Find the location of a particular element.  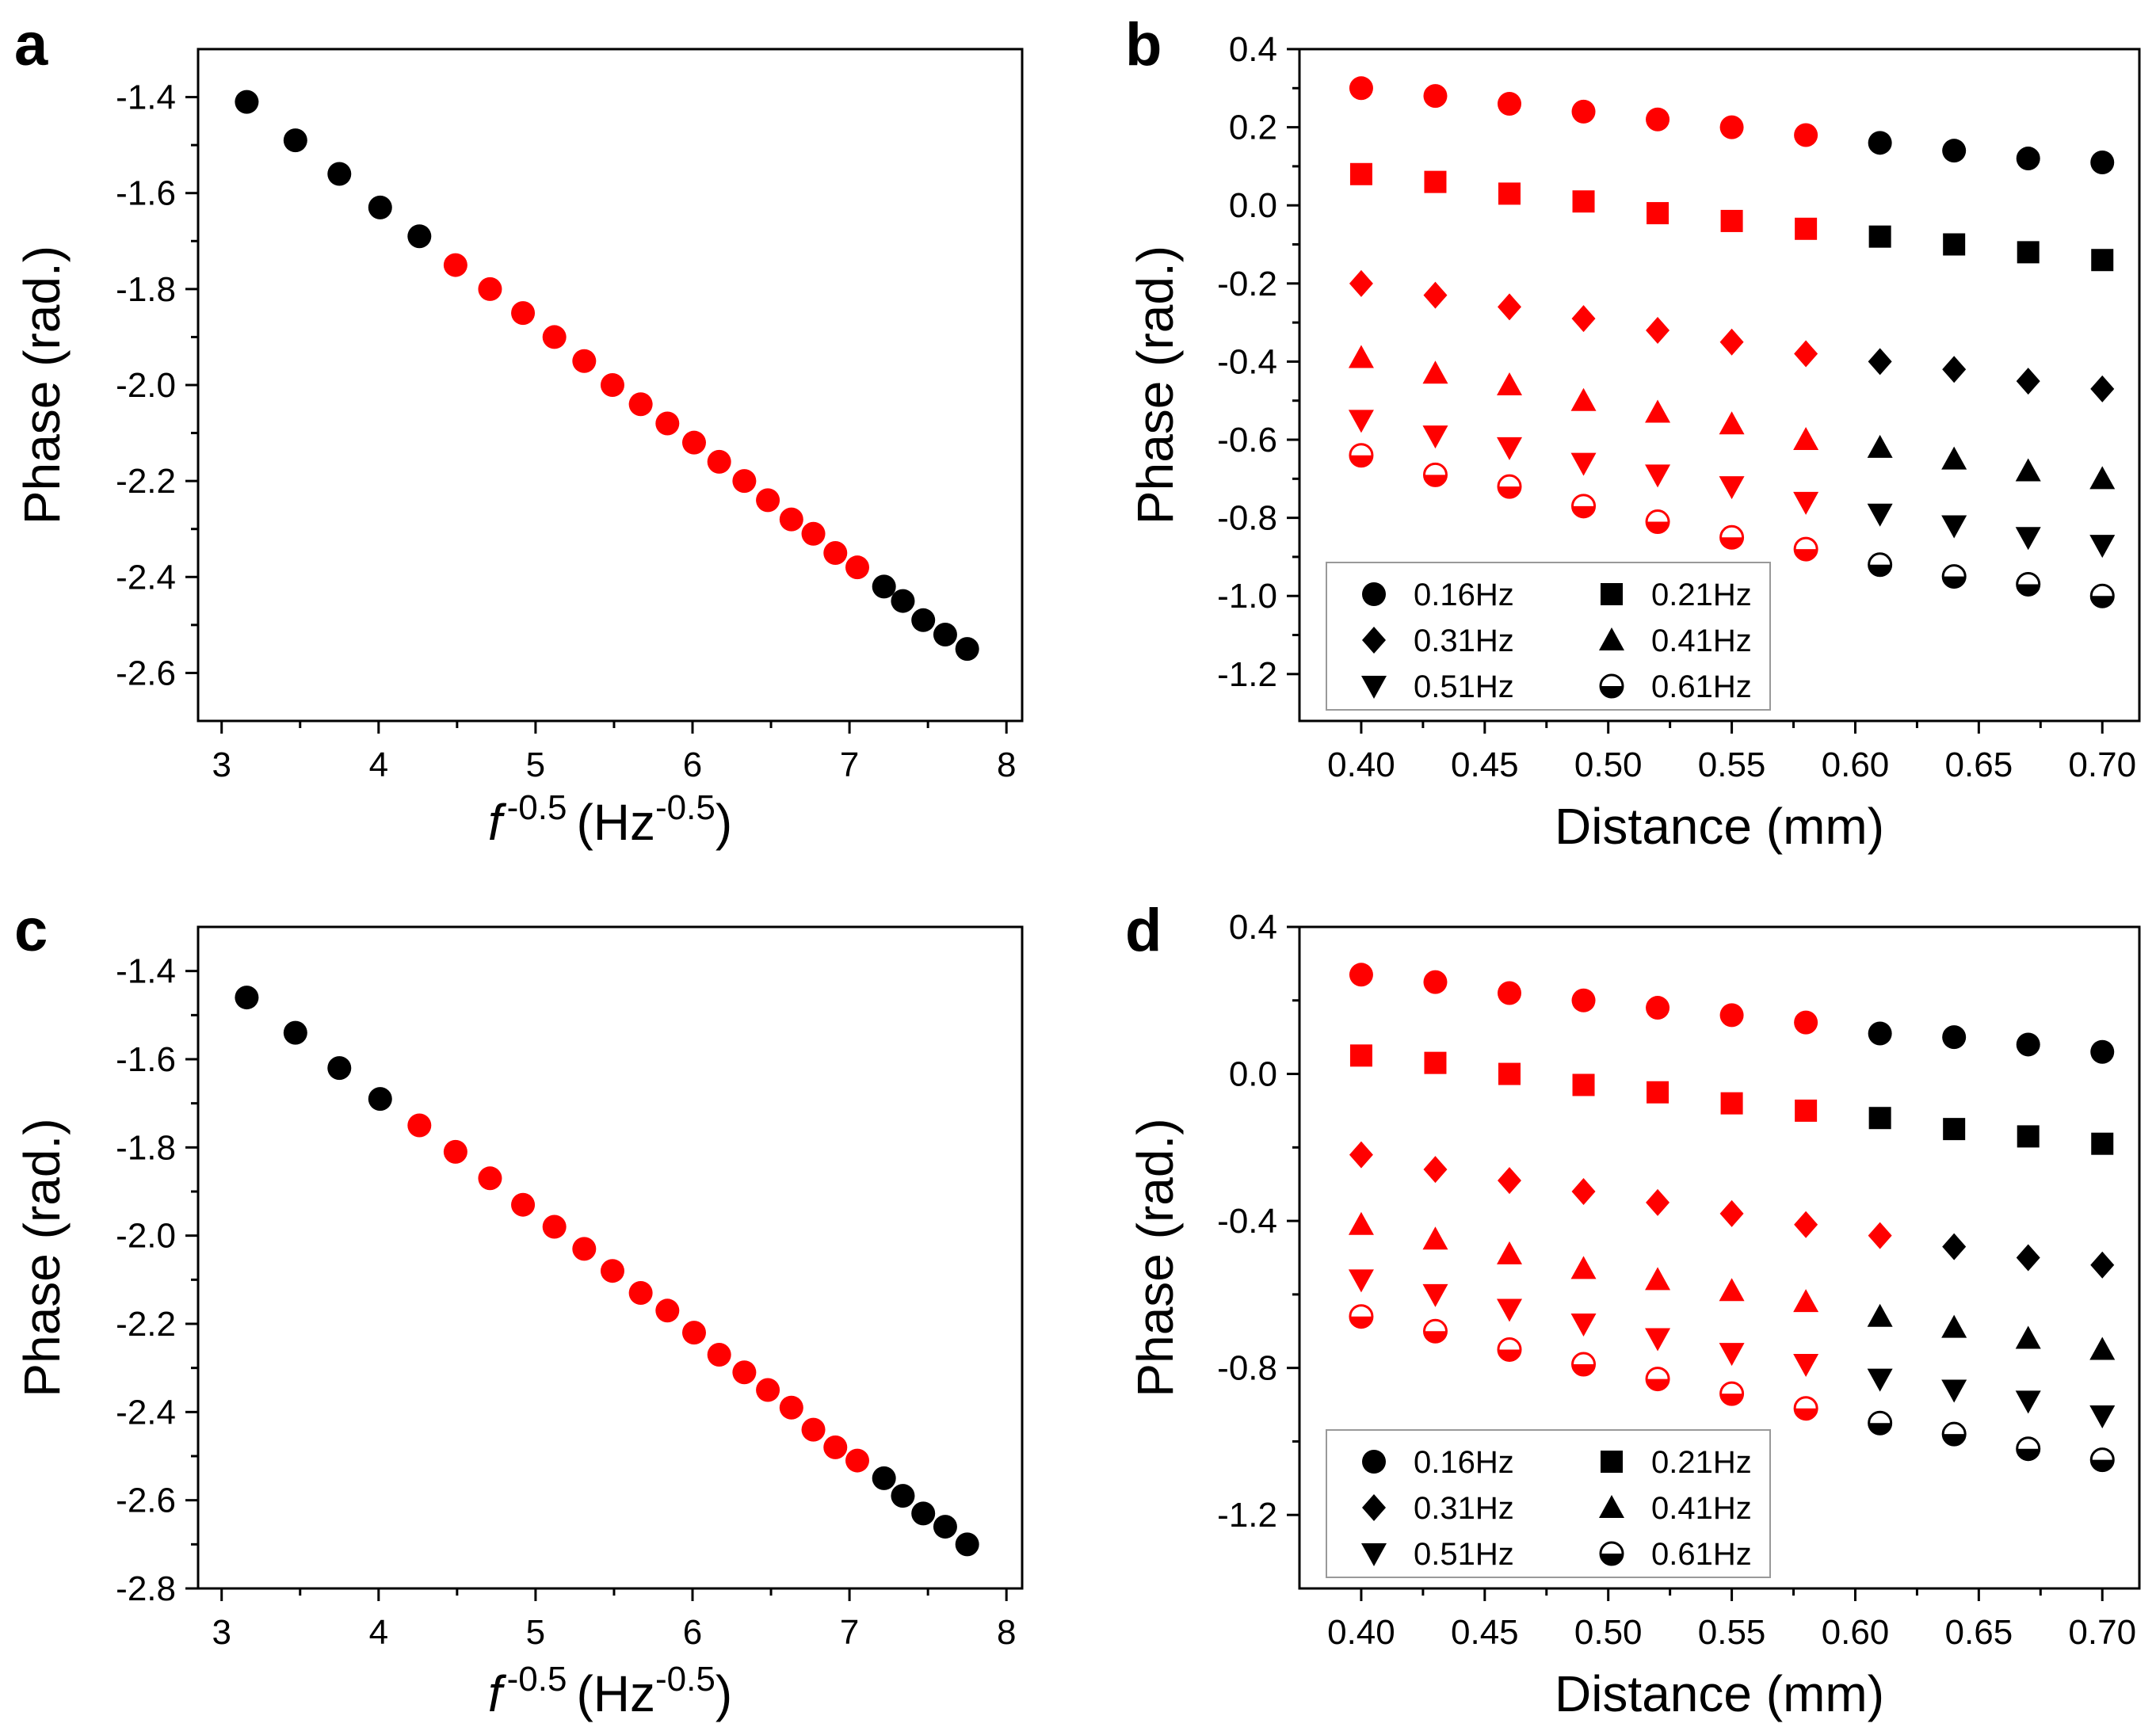

x-tick-label: 3 is located at coordinates (222, 764).